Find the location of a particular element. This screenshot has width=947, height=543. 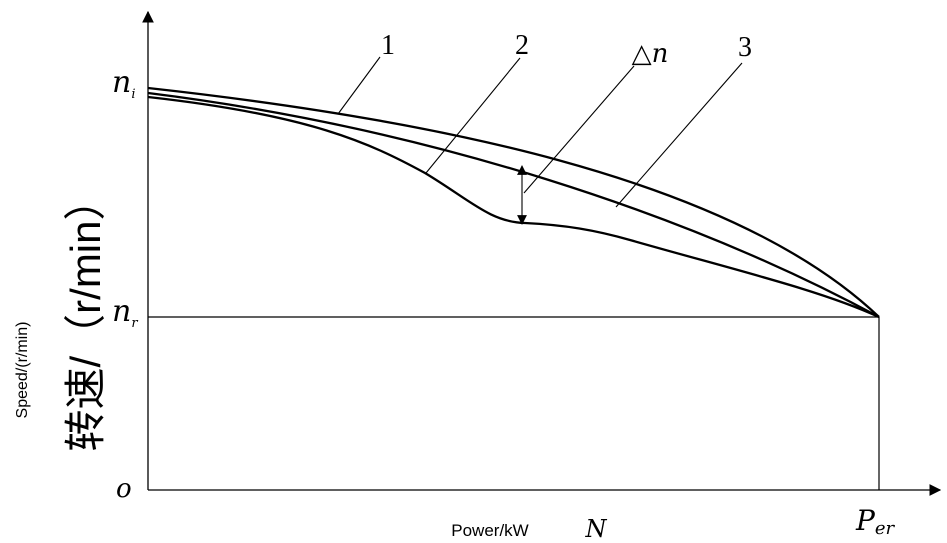

x-axis-label: Power/kW is located at coordinates (489, 530).